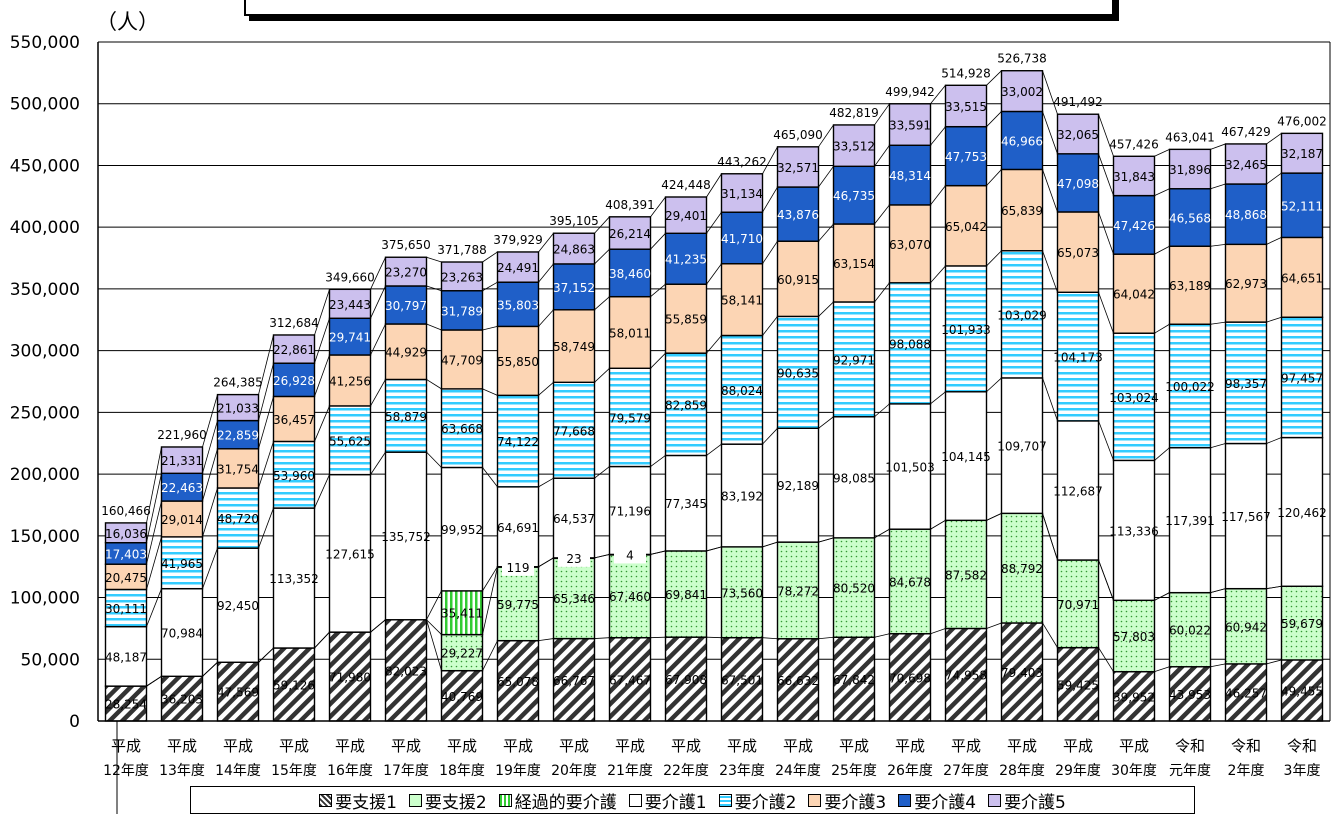 This screenshot has width=1338, height=814. I want to click on data-label: 55,850, so click(518, 362).